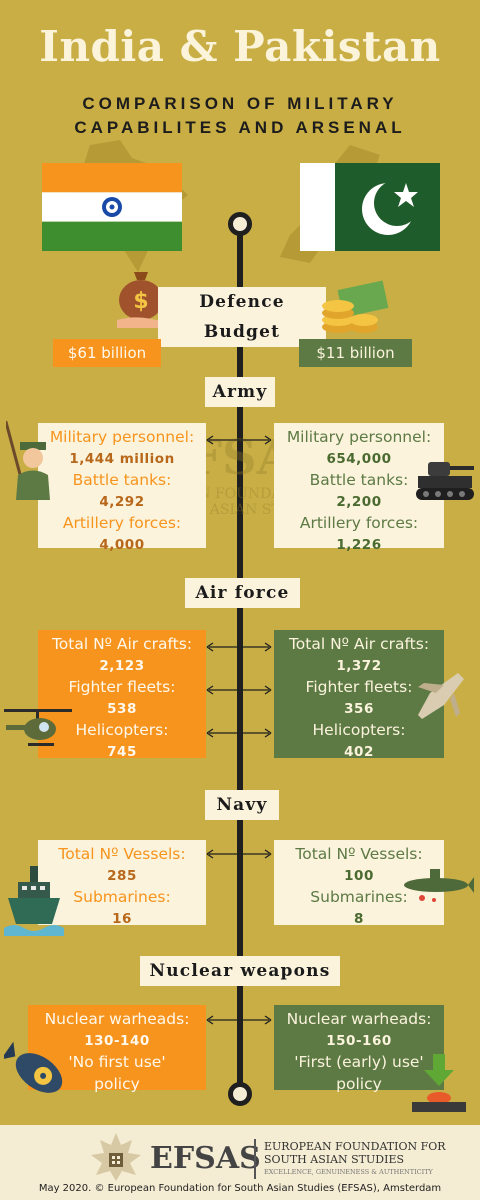 Image resolution: width=480 pixels, height=1200 pixels. Describe the element at coordinates (240, 46) in the screenshot. I see `page-title: India & Pakistan` at that location.